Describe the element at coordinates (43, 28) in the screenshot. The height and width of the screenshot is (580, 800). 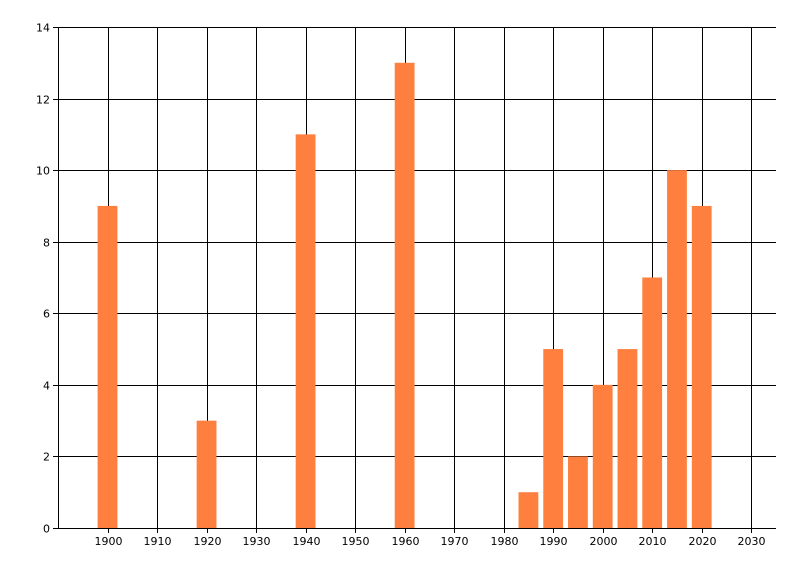
I see `y-tick-label: 14` at that location.